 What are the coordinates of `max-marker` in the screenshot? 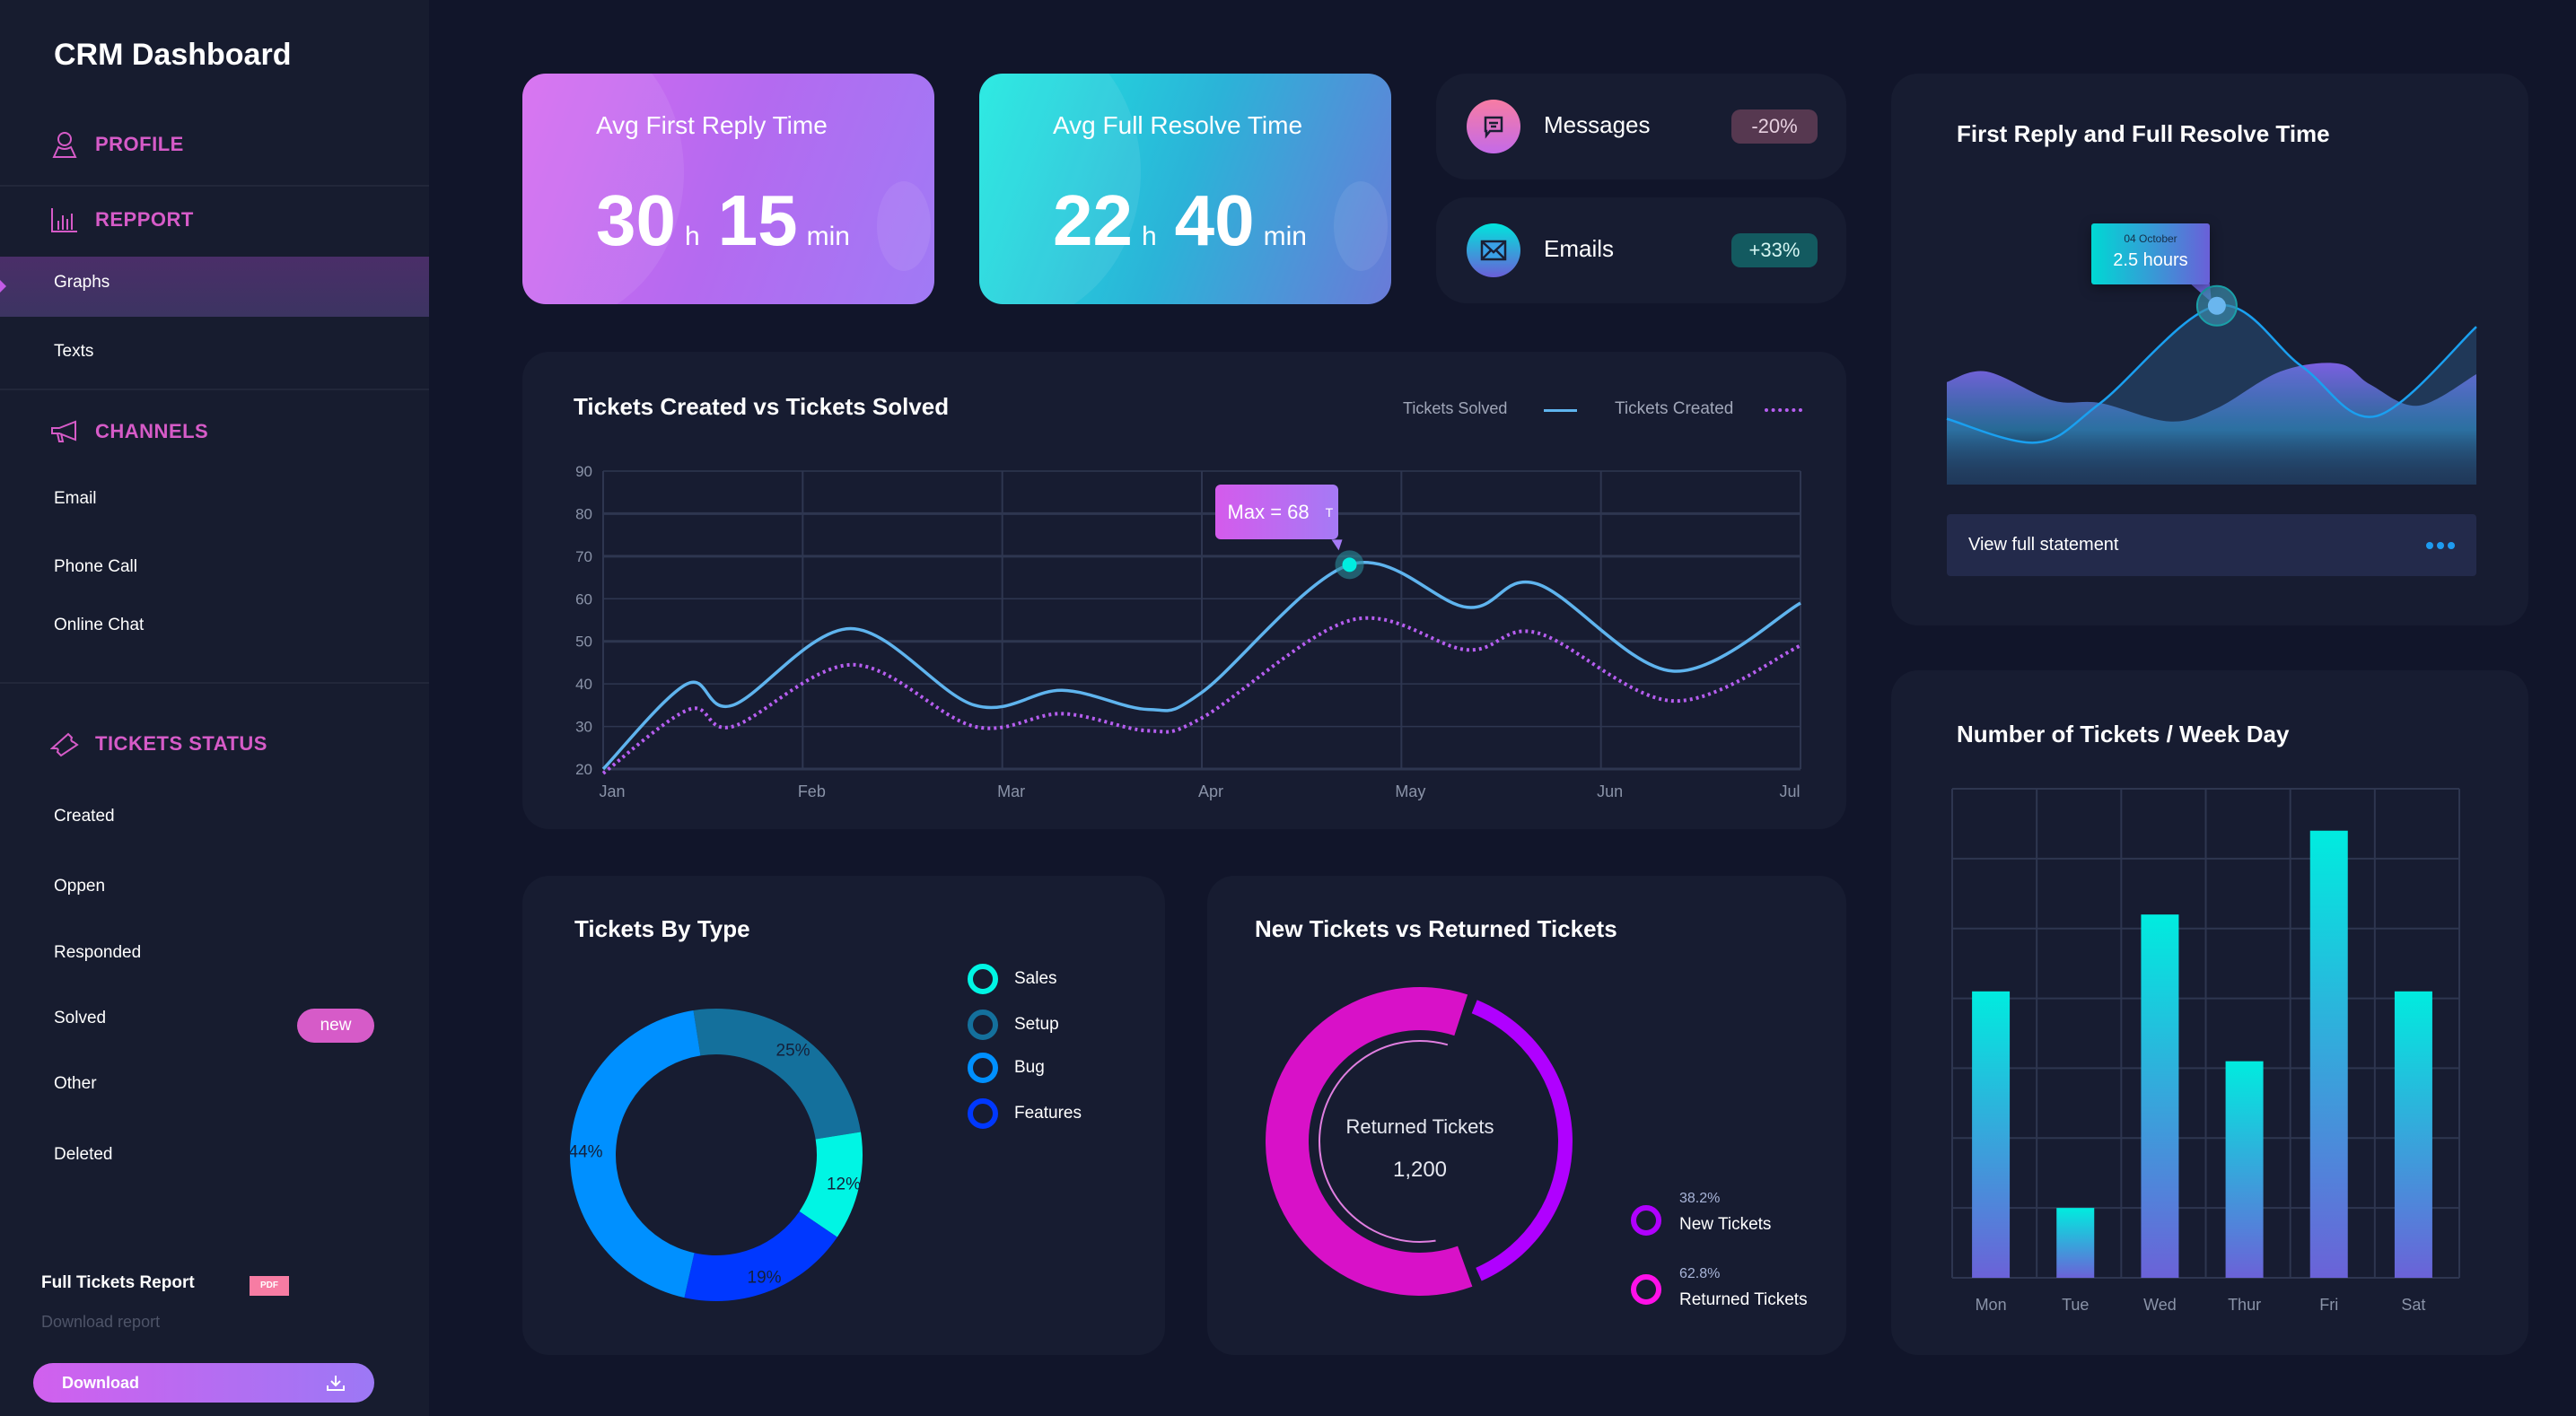 It's located at (1349, 565).